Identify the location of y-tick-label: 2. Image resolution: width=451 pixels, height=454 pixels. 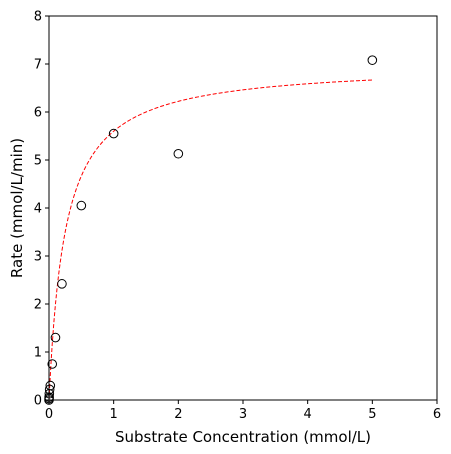
(38, 305).